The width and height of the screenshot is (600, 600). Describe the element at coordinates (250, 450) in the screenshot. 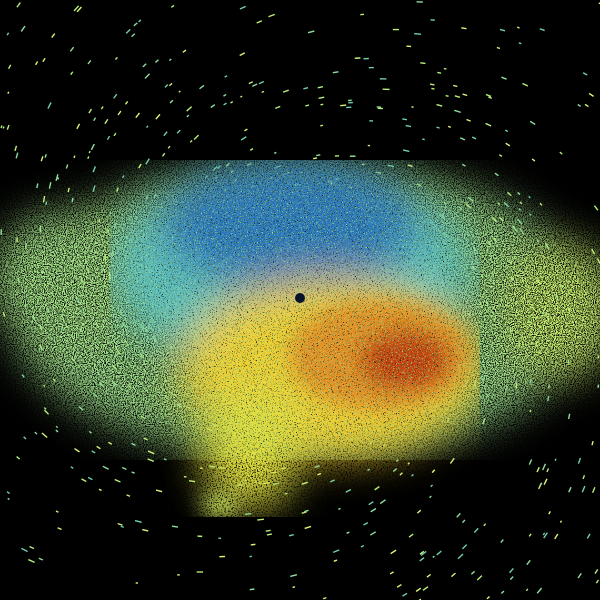

I see `yellow-echo` at that location.